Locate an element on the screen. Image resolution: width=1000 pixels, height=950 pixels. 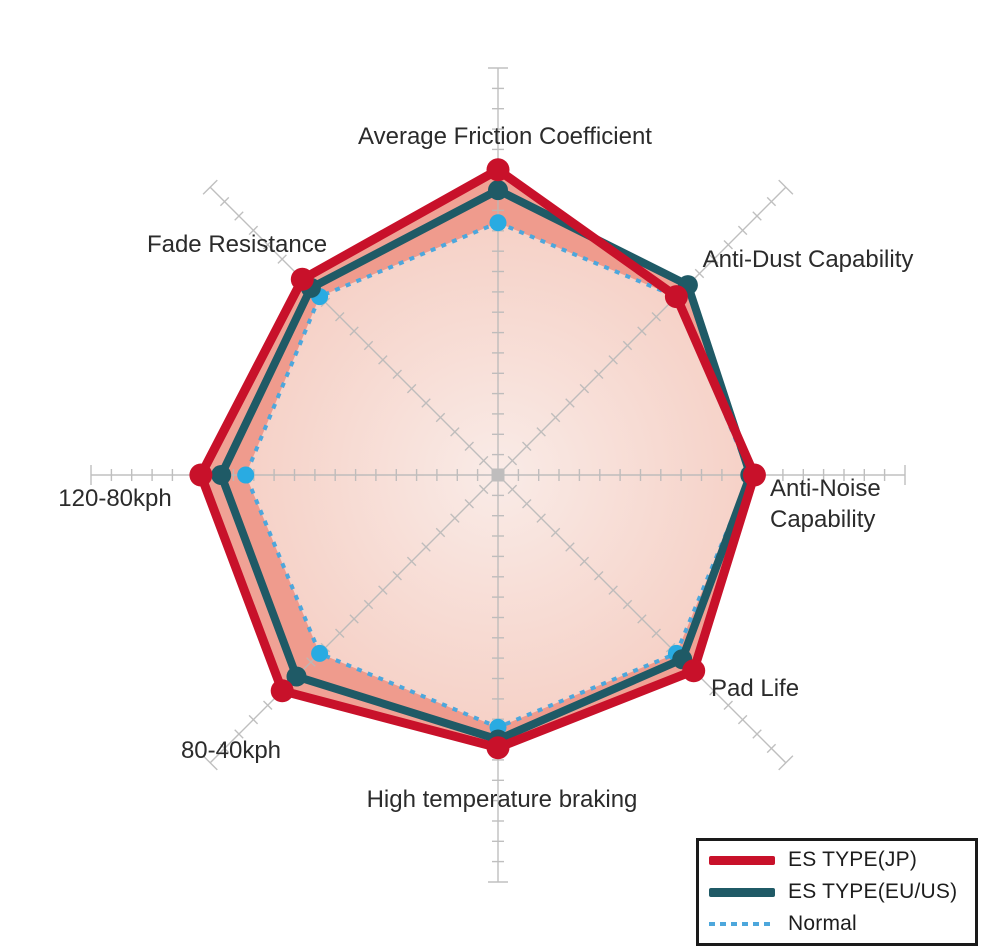
legend-swatch-solid-teal-line is located at coordinates (742, 892).